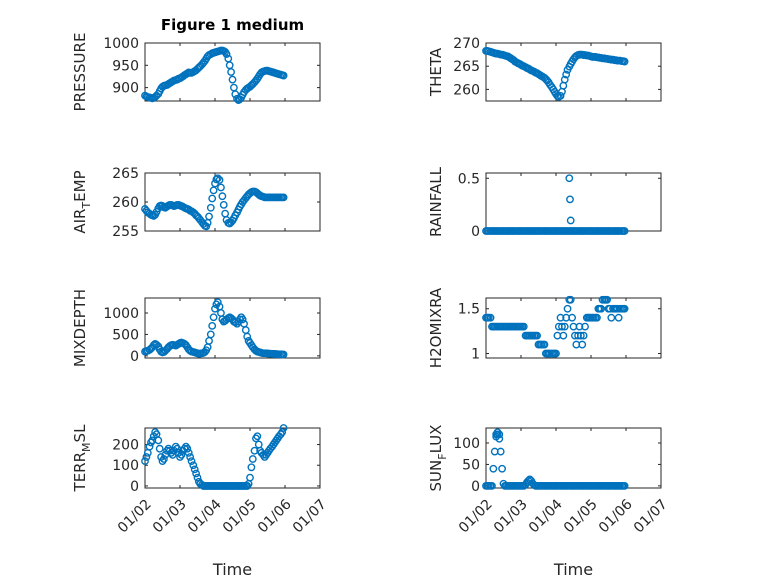 This screenshot has height=583, width=778. What do you see at coordinates (125, 466) in the screenshot?
I see `y-tick-label: 100` at bounding box center [125, 466].